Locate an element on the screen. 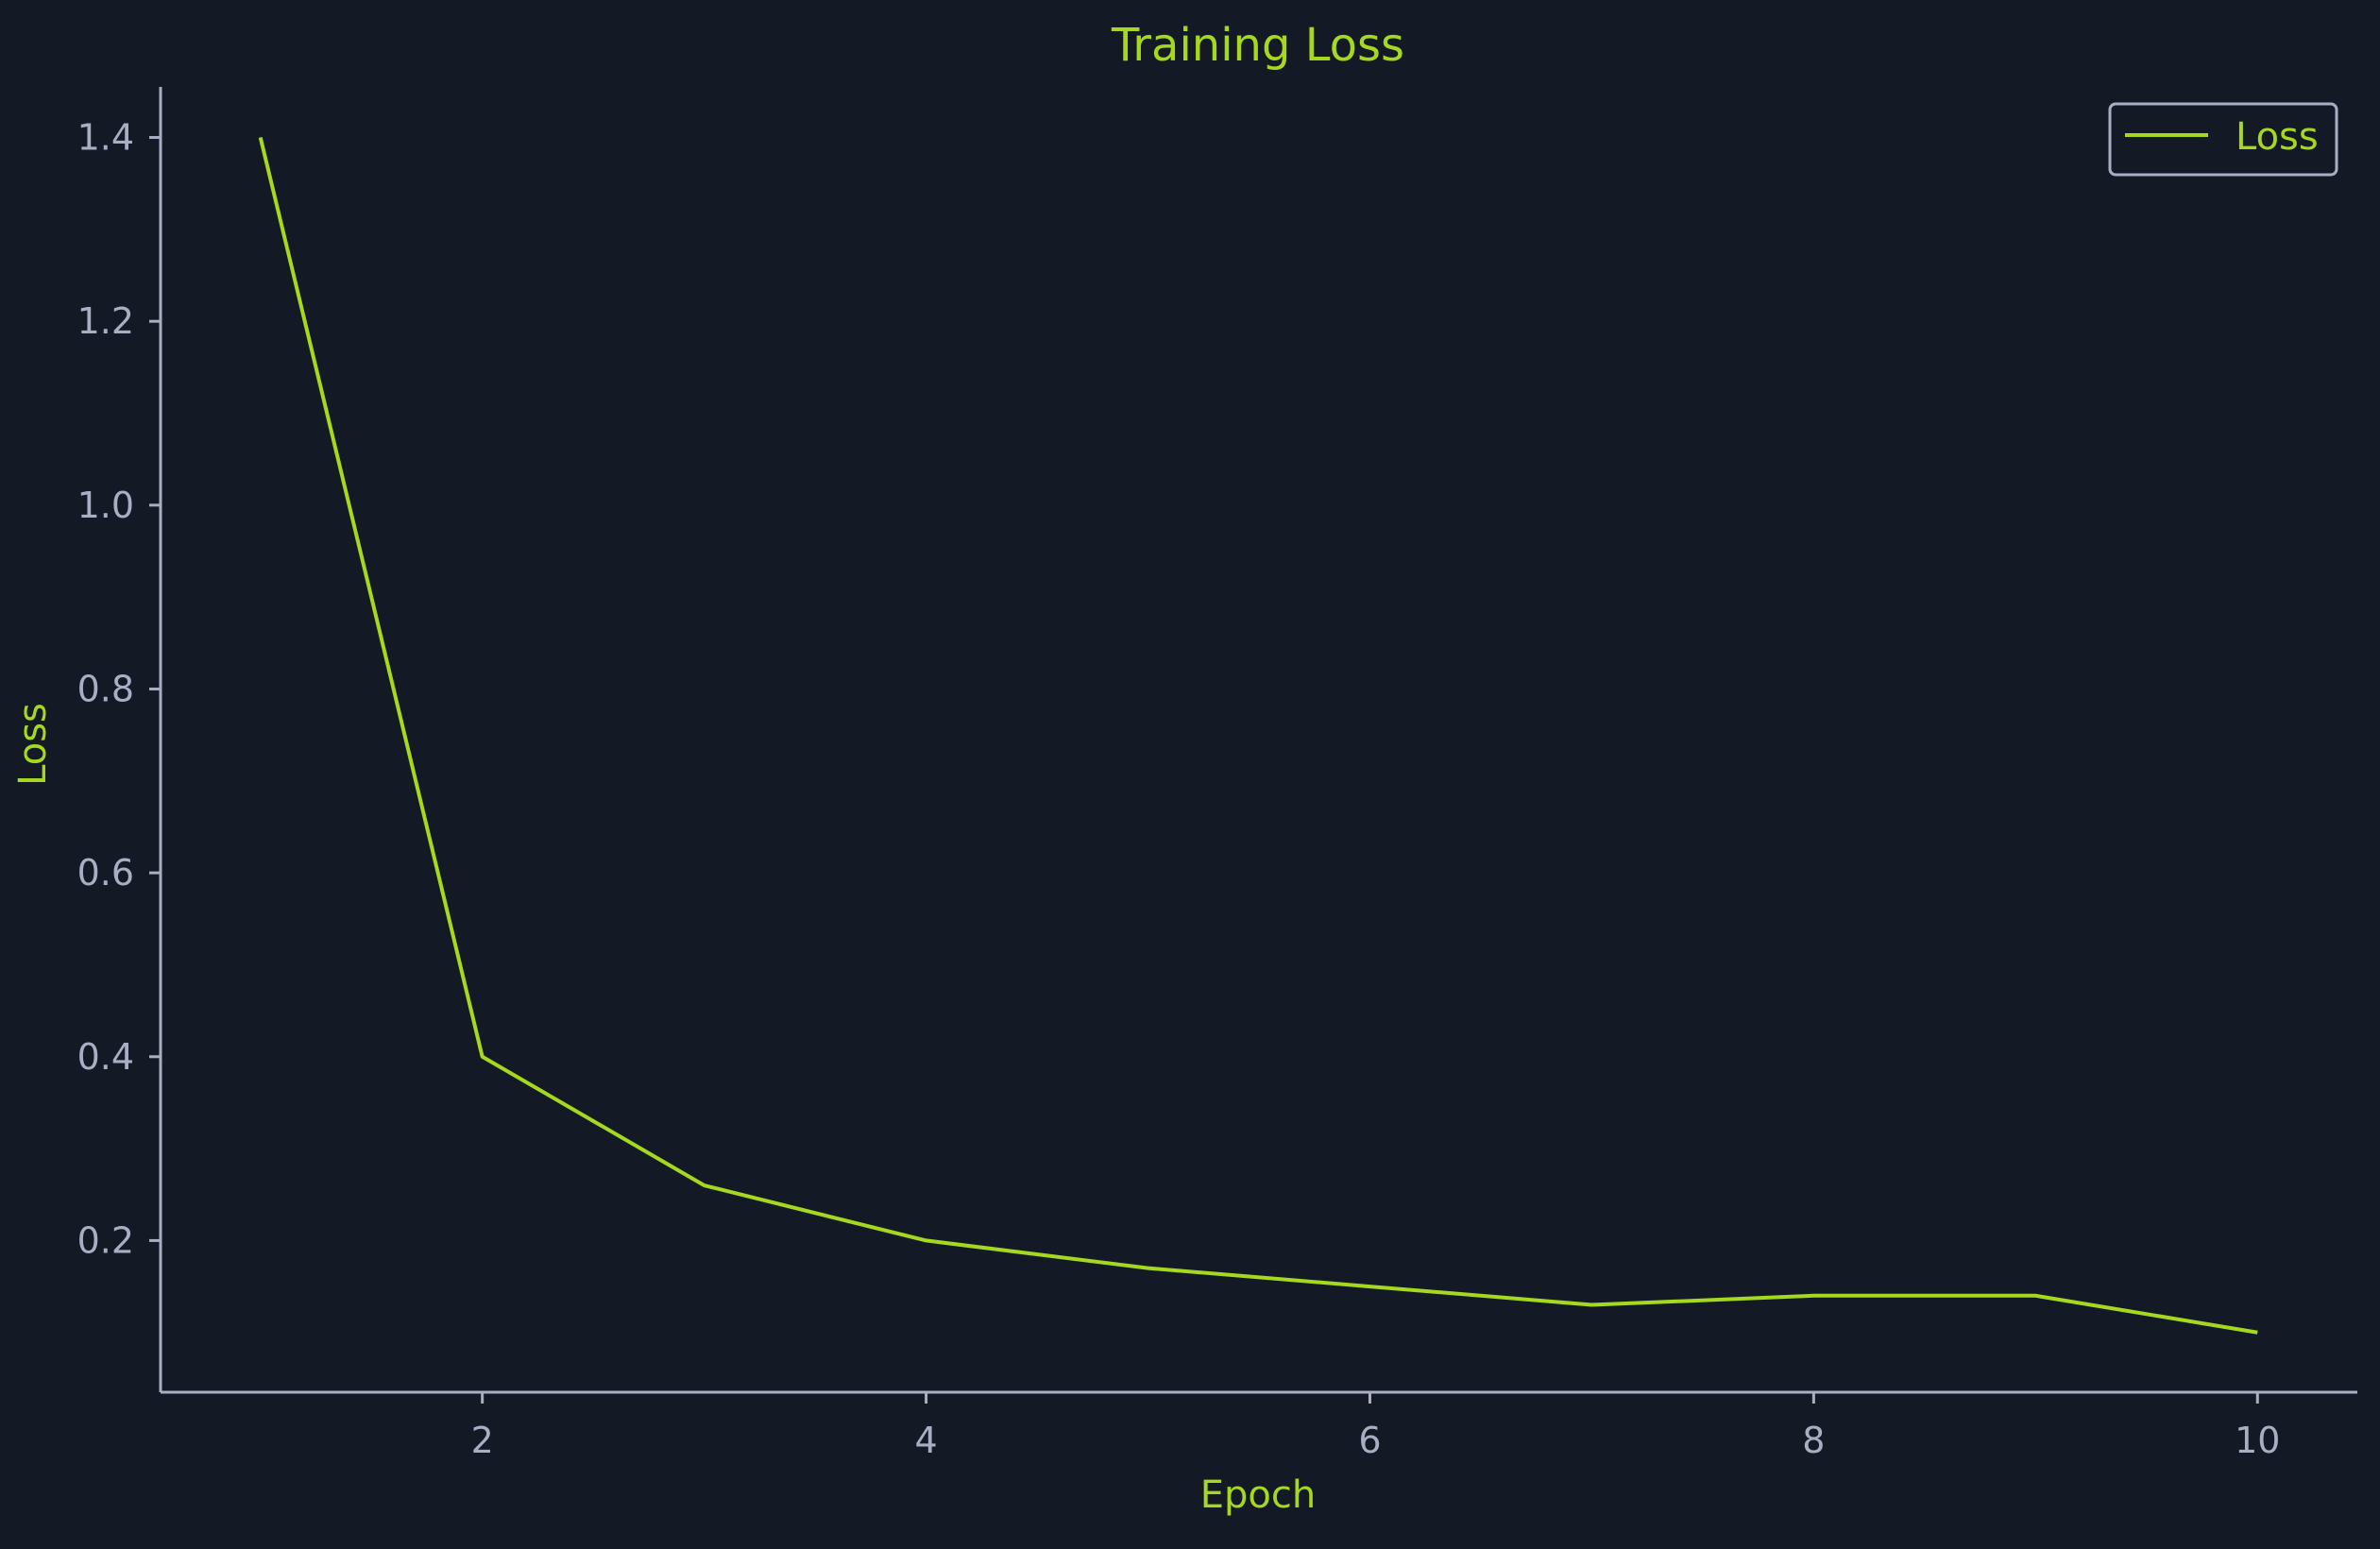  x-tick-label: 6 is located at coordinates (1369, 1440).